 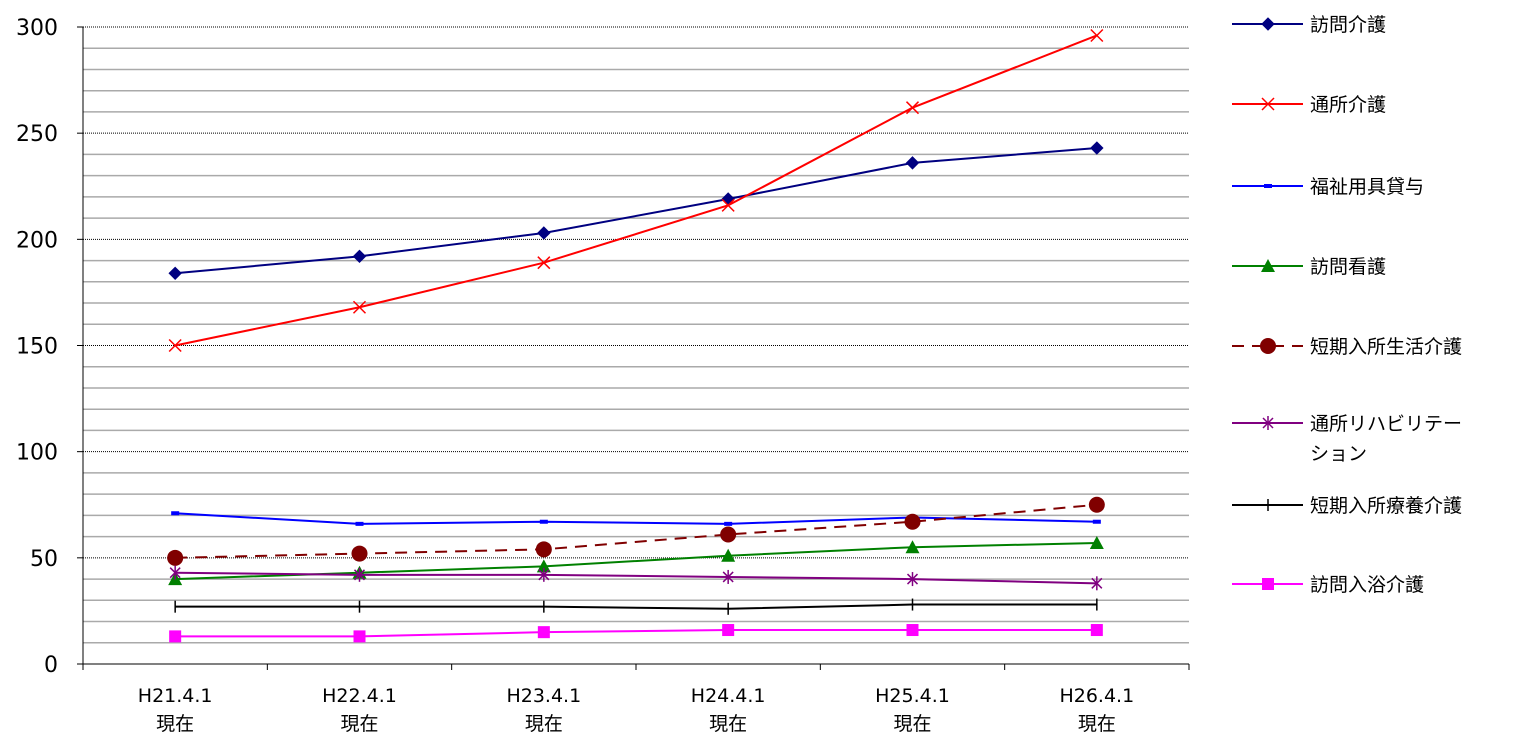 What do you see at coordinates (1309, 25) in the screenshot?
I see `legend-item: 訪問介護` at bounding box center [1309, 25].